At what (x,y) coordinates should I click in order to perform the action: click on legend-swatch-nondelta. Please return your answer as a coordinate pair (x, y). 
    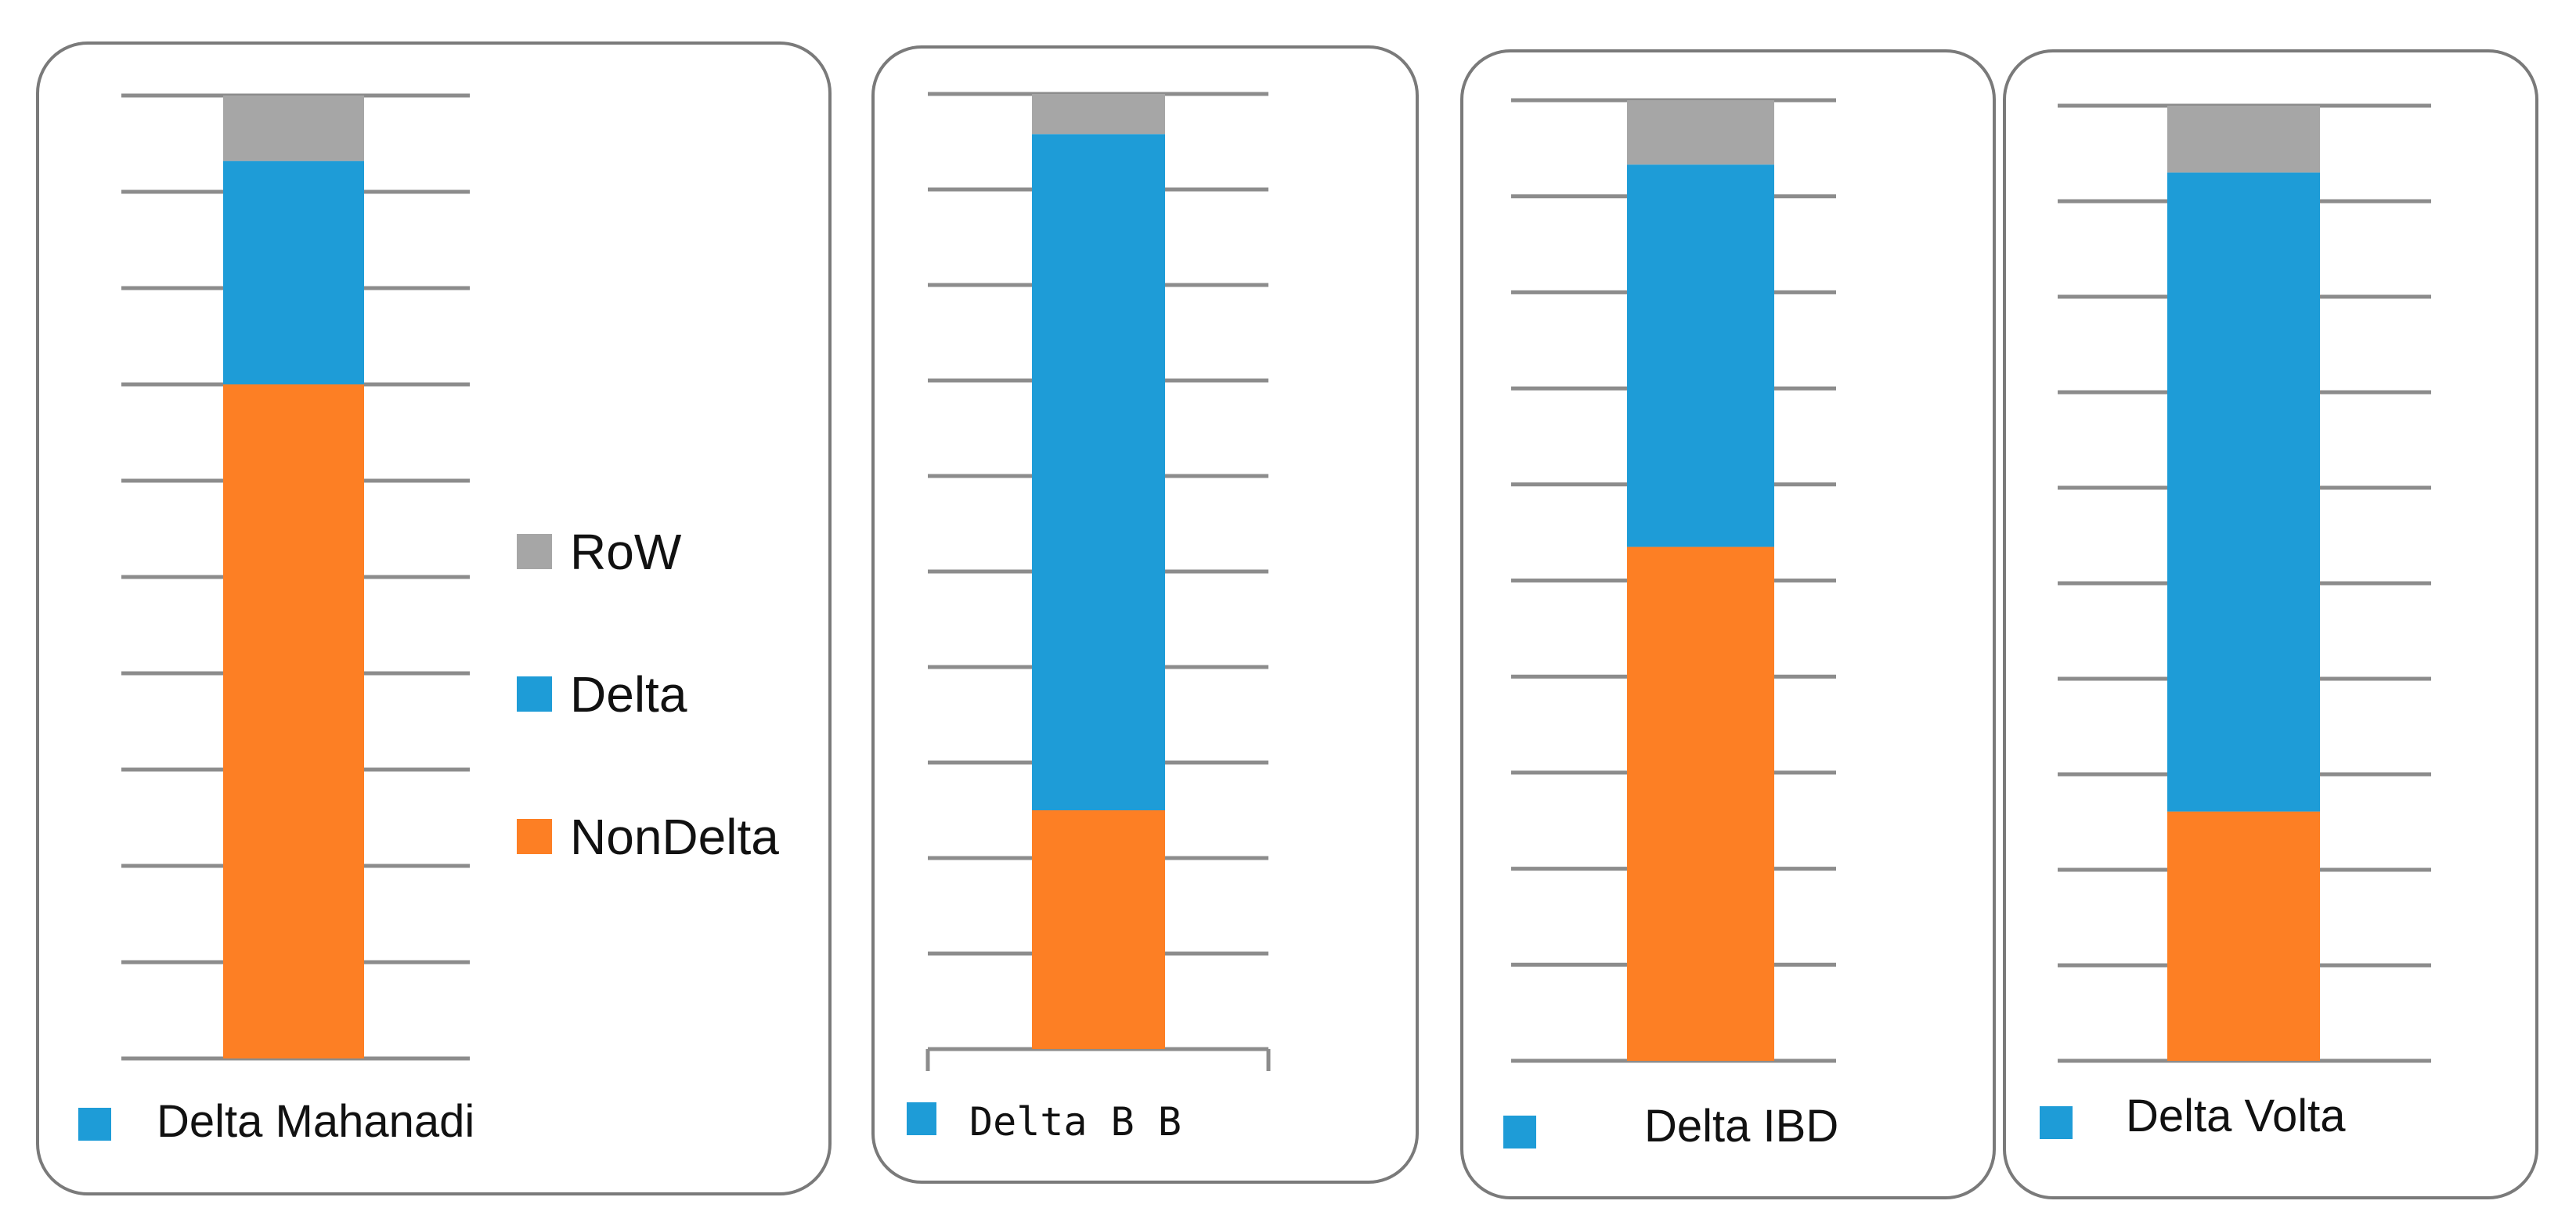
    Looking at the image, I should click on (534, 836).